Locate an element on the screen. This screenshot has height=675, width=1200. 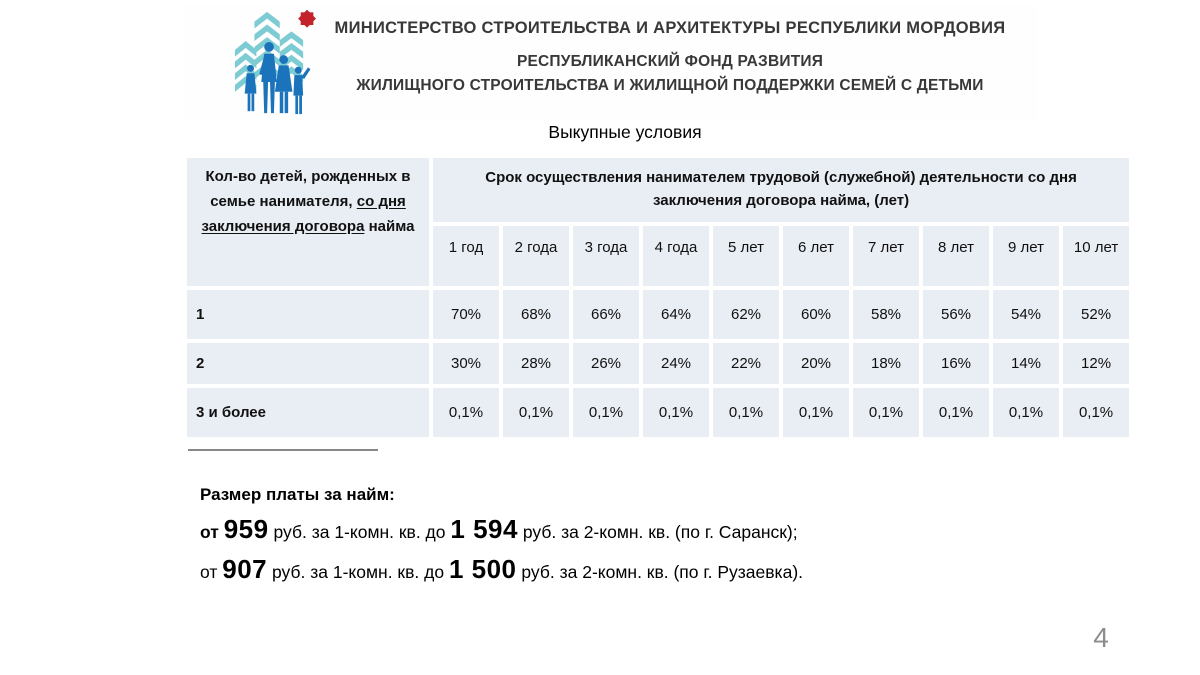
table-cell: 18% is located at coordinates (886, 363).